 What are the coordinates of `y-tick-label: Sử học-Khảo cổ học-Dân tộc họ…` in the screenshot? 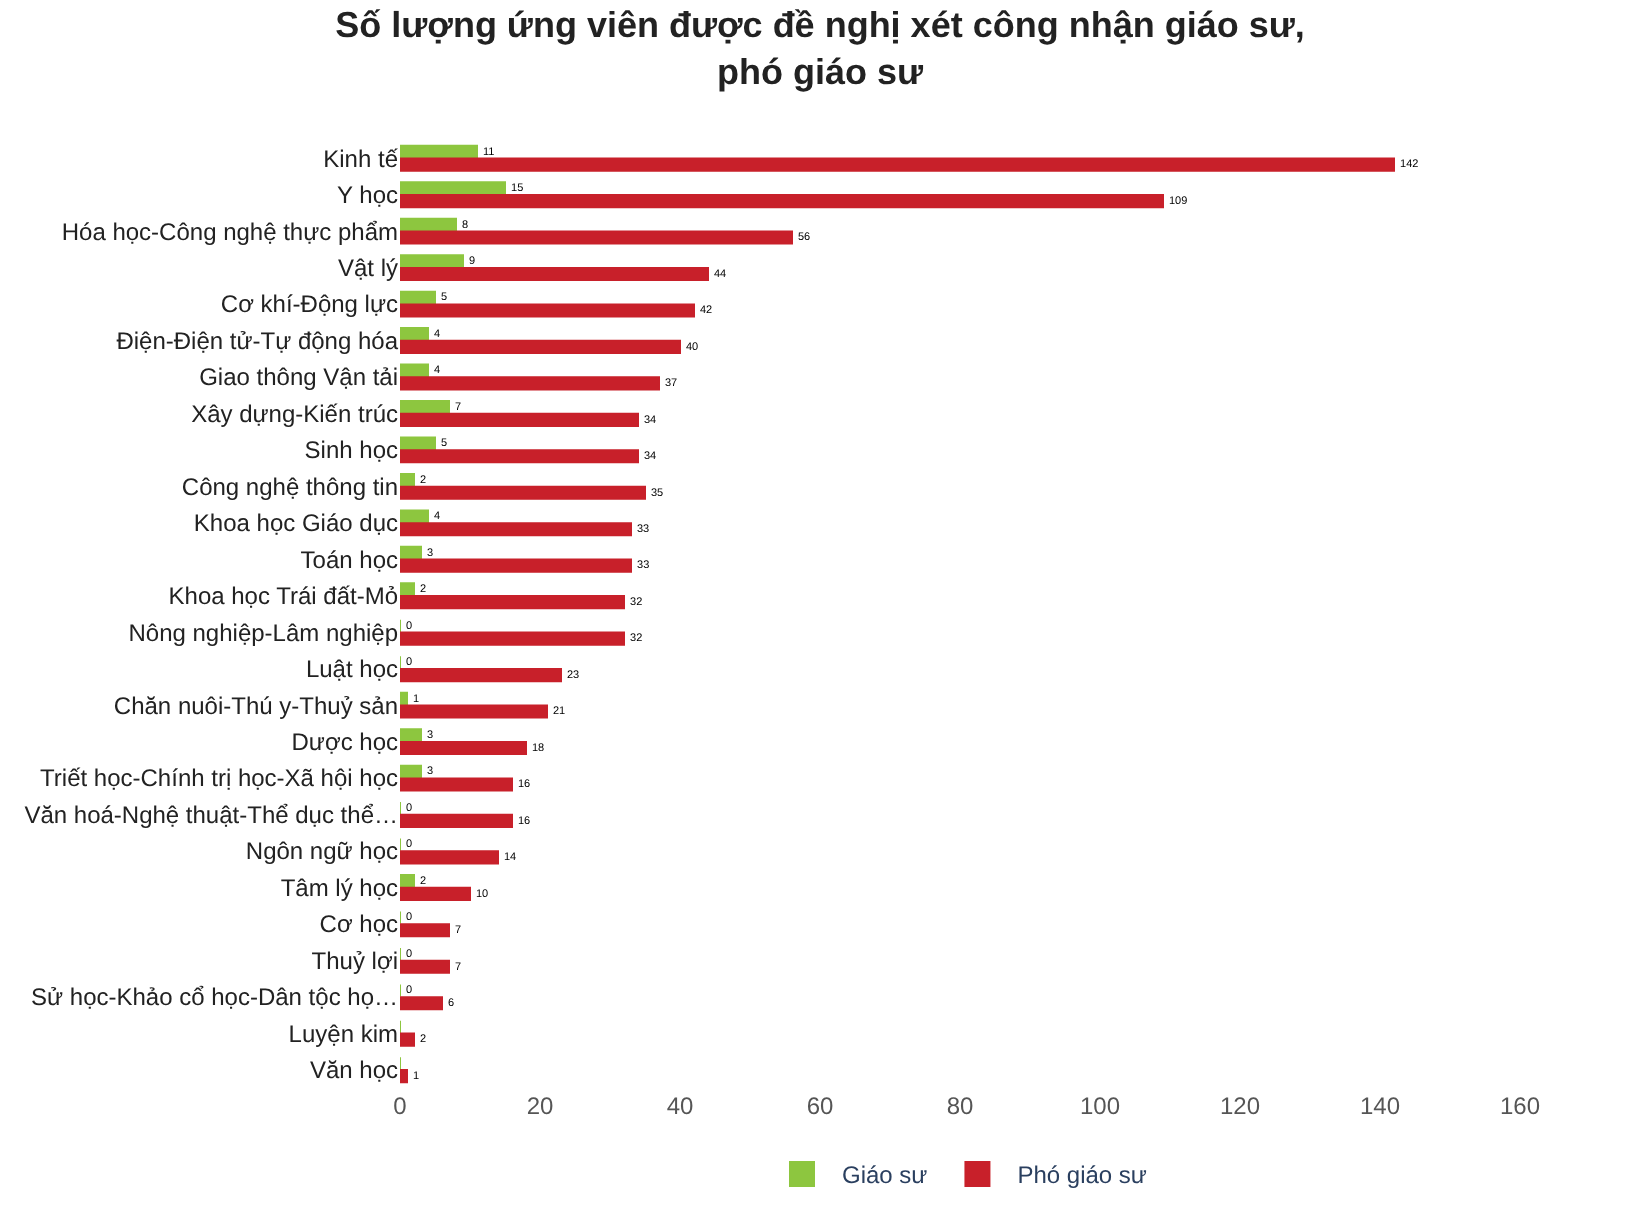 It's located at (214, 997).